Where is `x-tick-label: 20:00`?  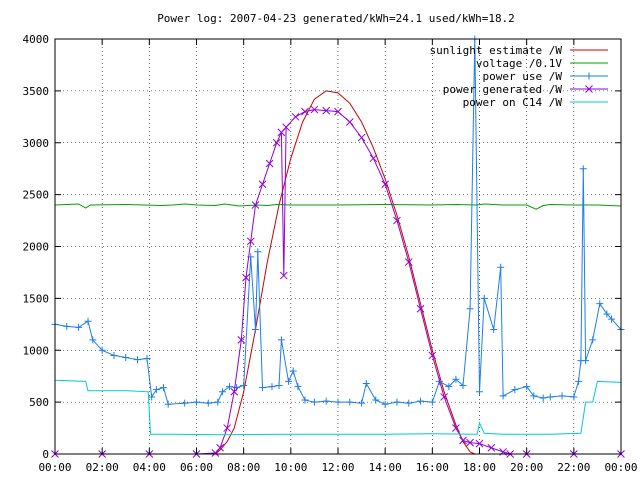
x-tick-label: 20:00 is located at coordinates (526, 467).